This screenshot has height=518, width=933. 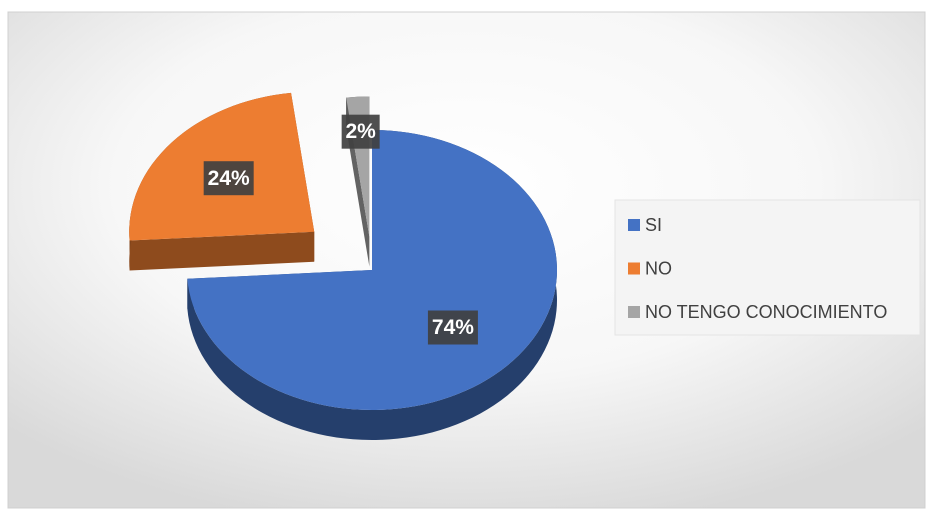 I want to click on data-label: 74%, so click(x=453, y=327).